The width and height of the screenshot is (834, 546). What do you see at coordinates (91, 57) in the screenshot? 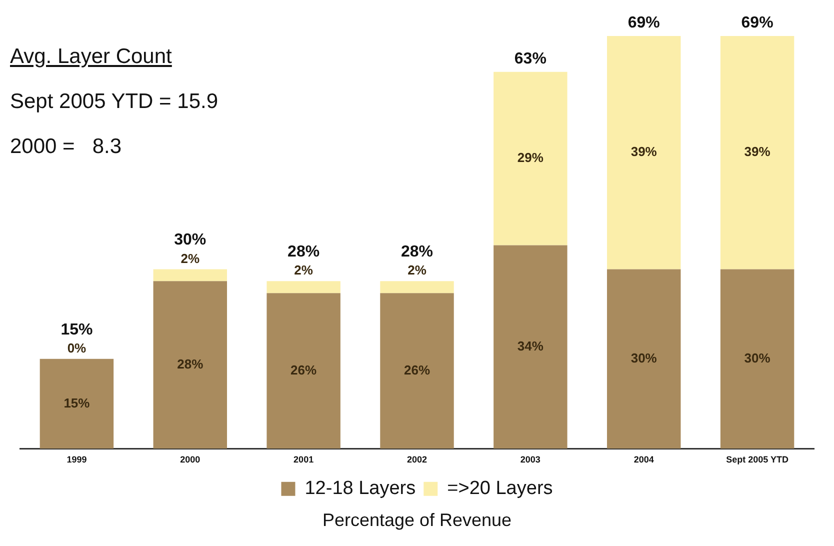
I see `annotation: Avg. Layer Count` at bounding box center [91, 57].